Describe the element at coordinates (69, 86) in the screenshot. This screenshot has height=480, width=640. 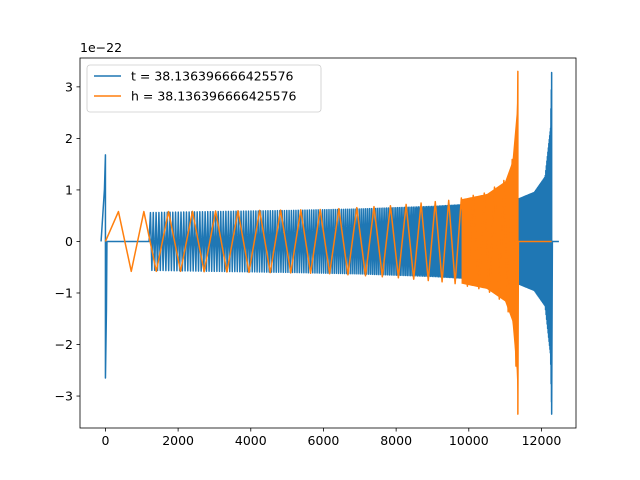
I see `y-tick-label: 3` at that location.